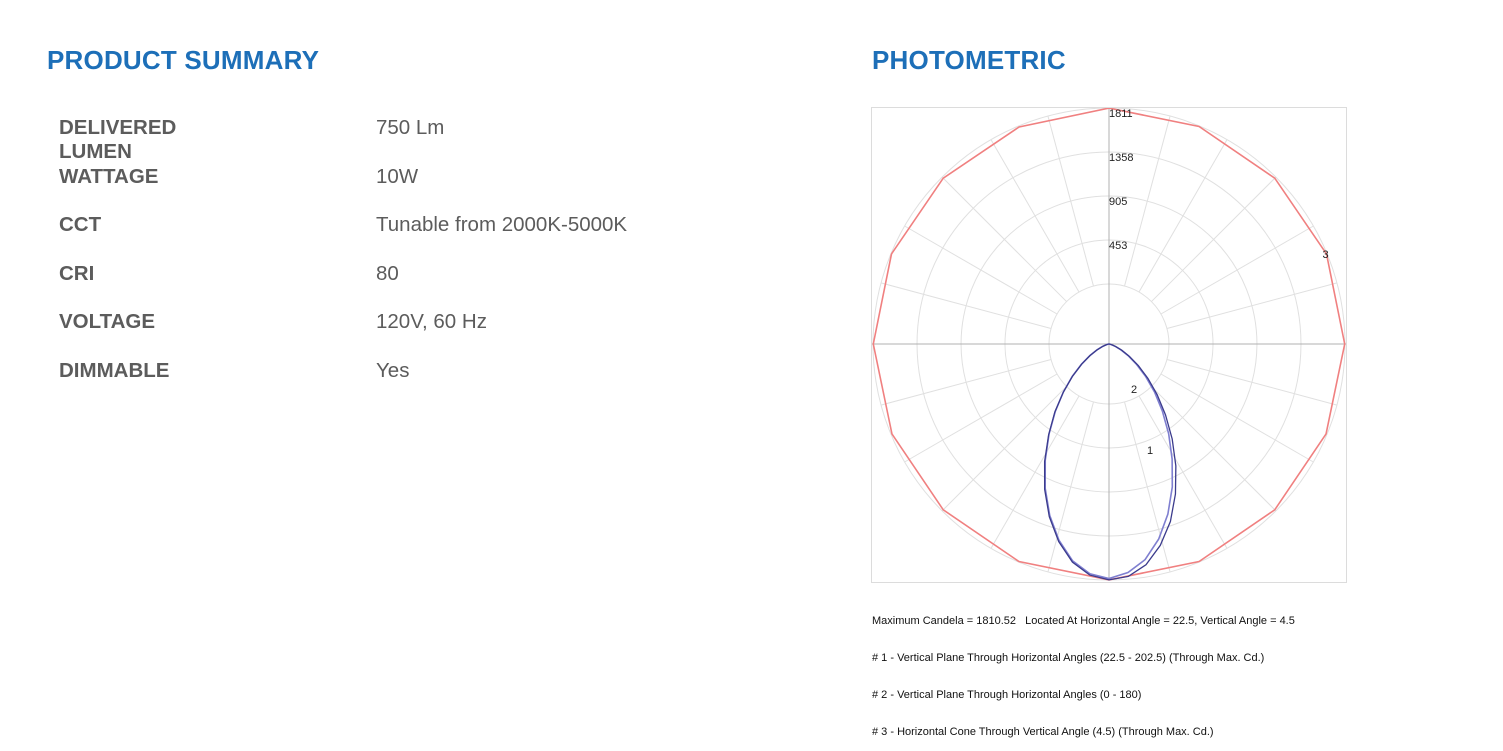 The image size is (1503, 751). Describe the element at coordinates (1118, 246) in the screenshot. I see `tick-label: 453` at that location.